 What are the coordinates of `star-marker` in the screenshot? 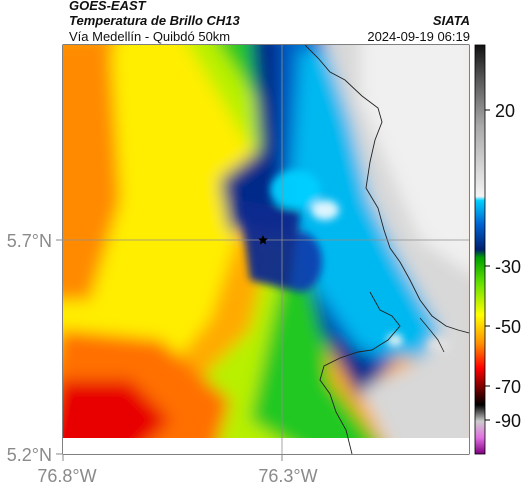 It's located at (263, 240).